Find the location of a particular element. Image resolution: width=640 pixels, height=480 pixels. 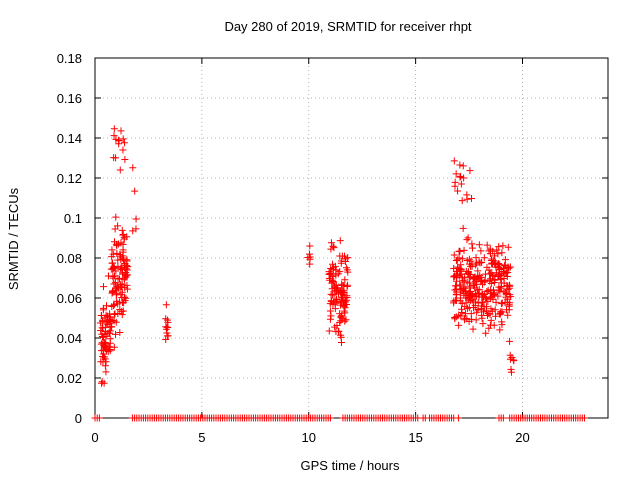

x-axis-label: GPS time / hours is located at coordinates (350, 465).